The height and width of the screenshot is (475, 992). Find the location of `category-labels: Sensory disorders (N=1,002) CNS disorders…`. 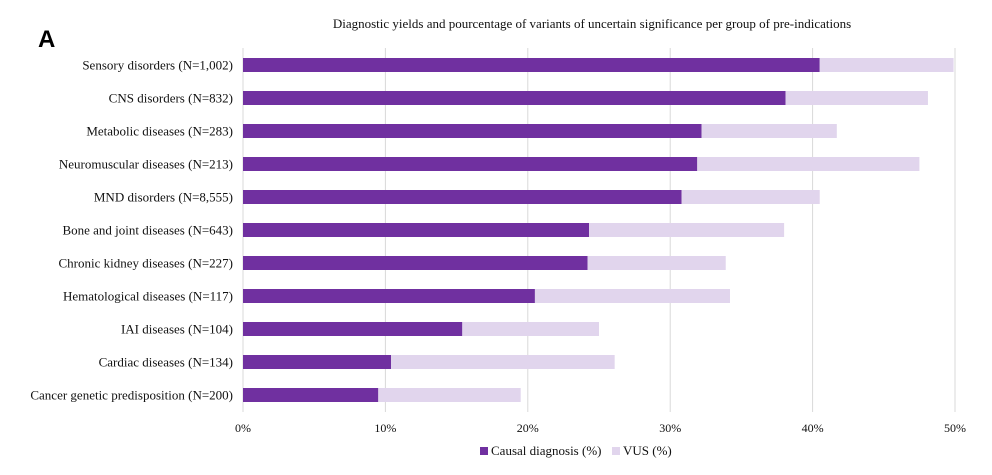

category-labels: Sensory disorders (N=1,002) CNS disorders… is located at coordinates (131, 230).